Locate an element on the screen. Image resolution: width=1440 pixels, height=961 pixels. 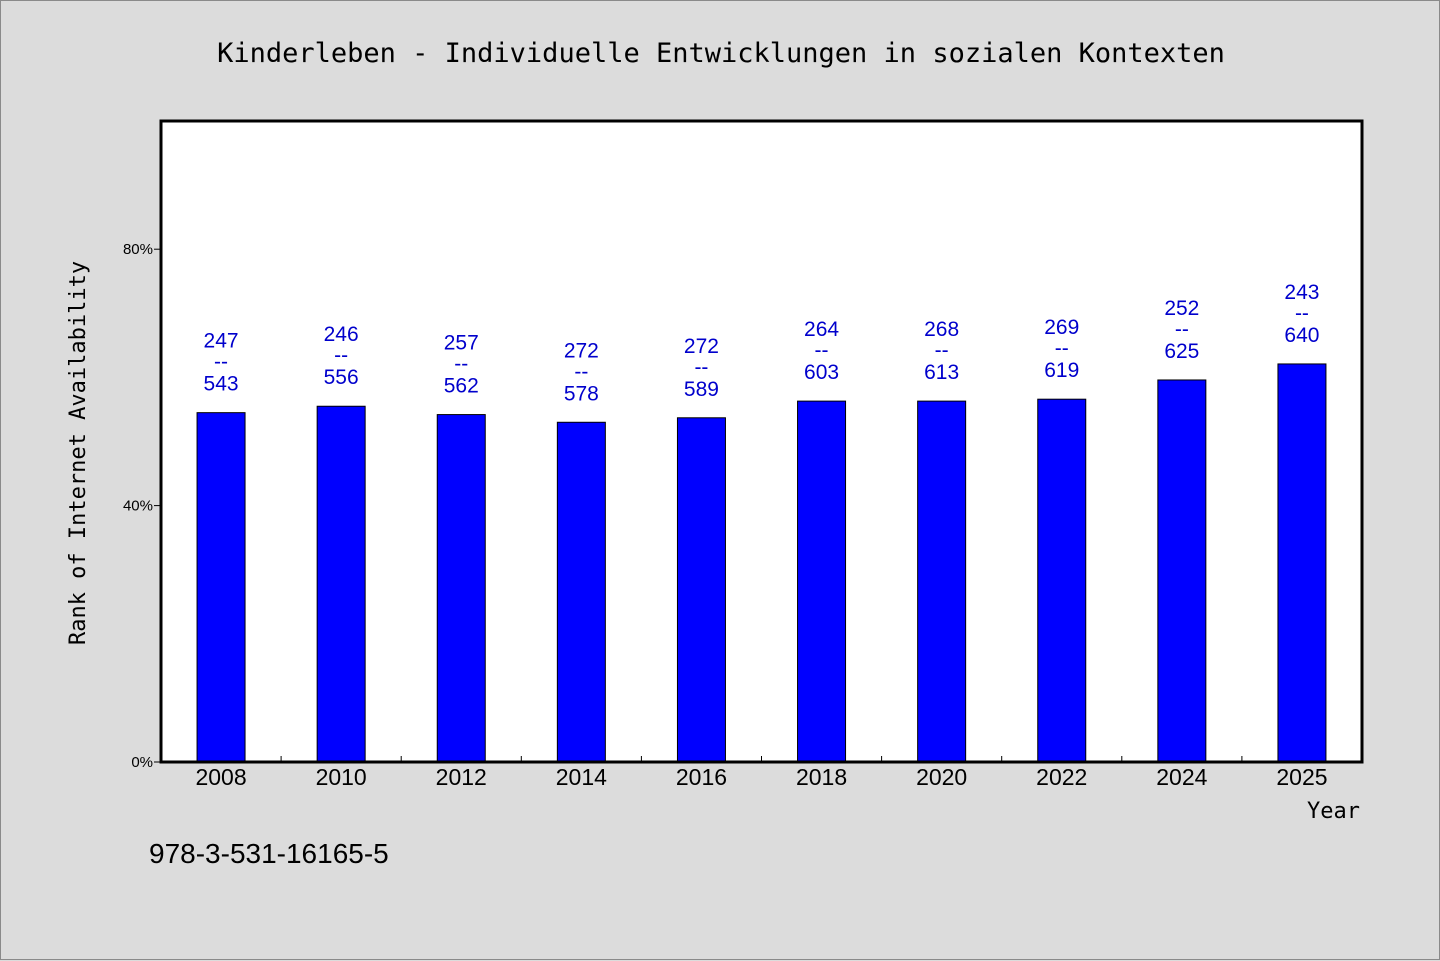
bar-2014 is located at coordinates (581, 592).